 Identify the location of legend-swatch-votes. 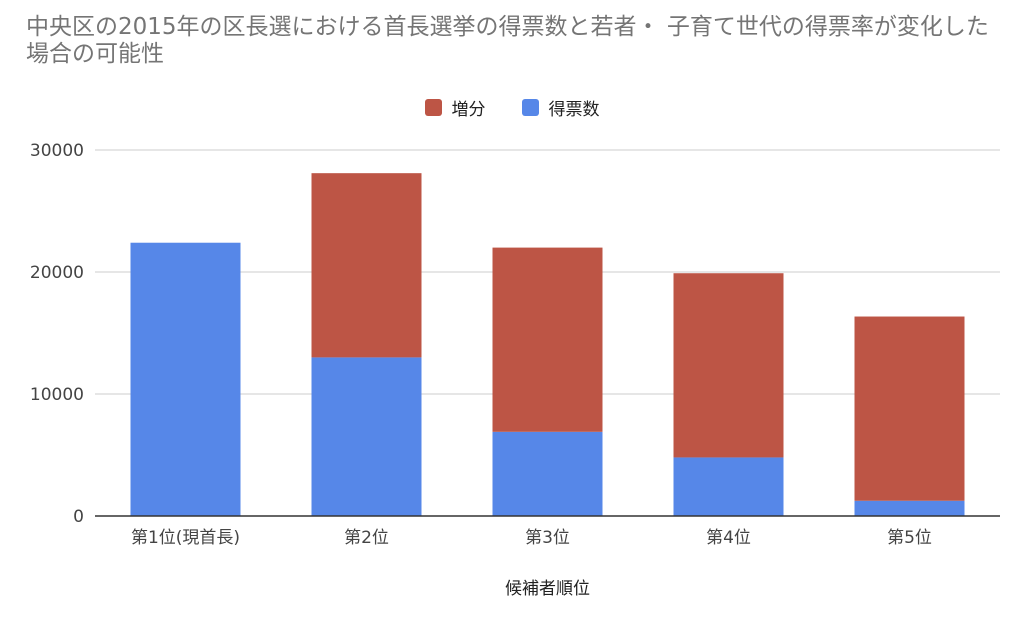
(530, 107).